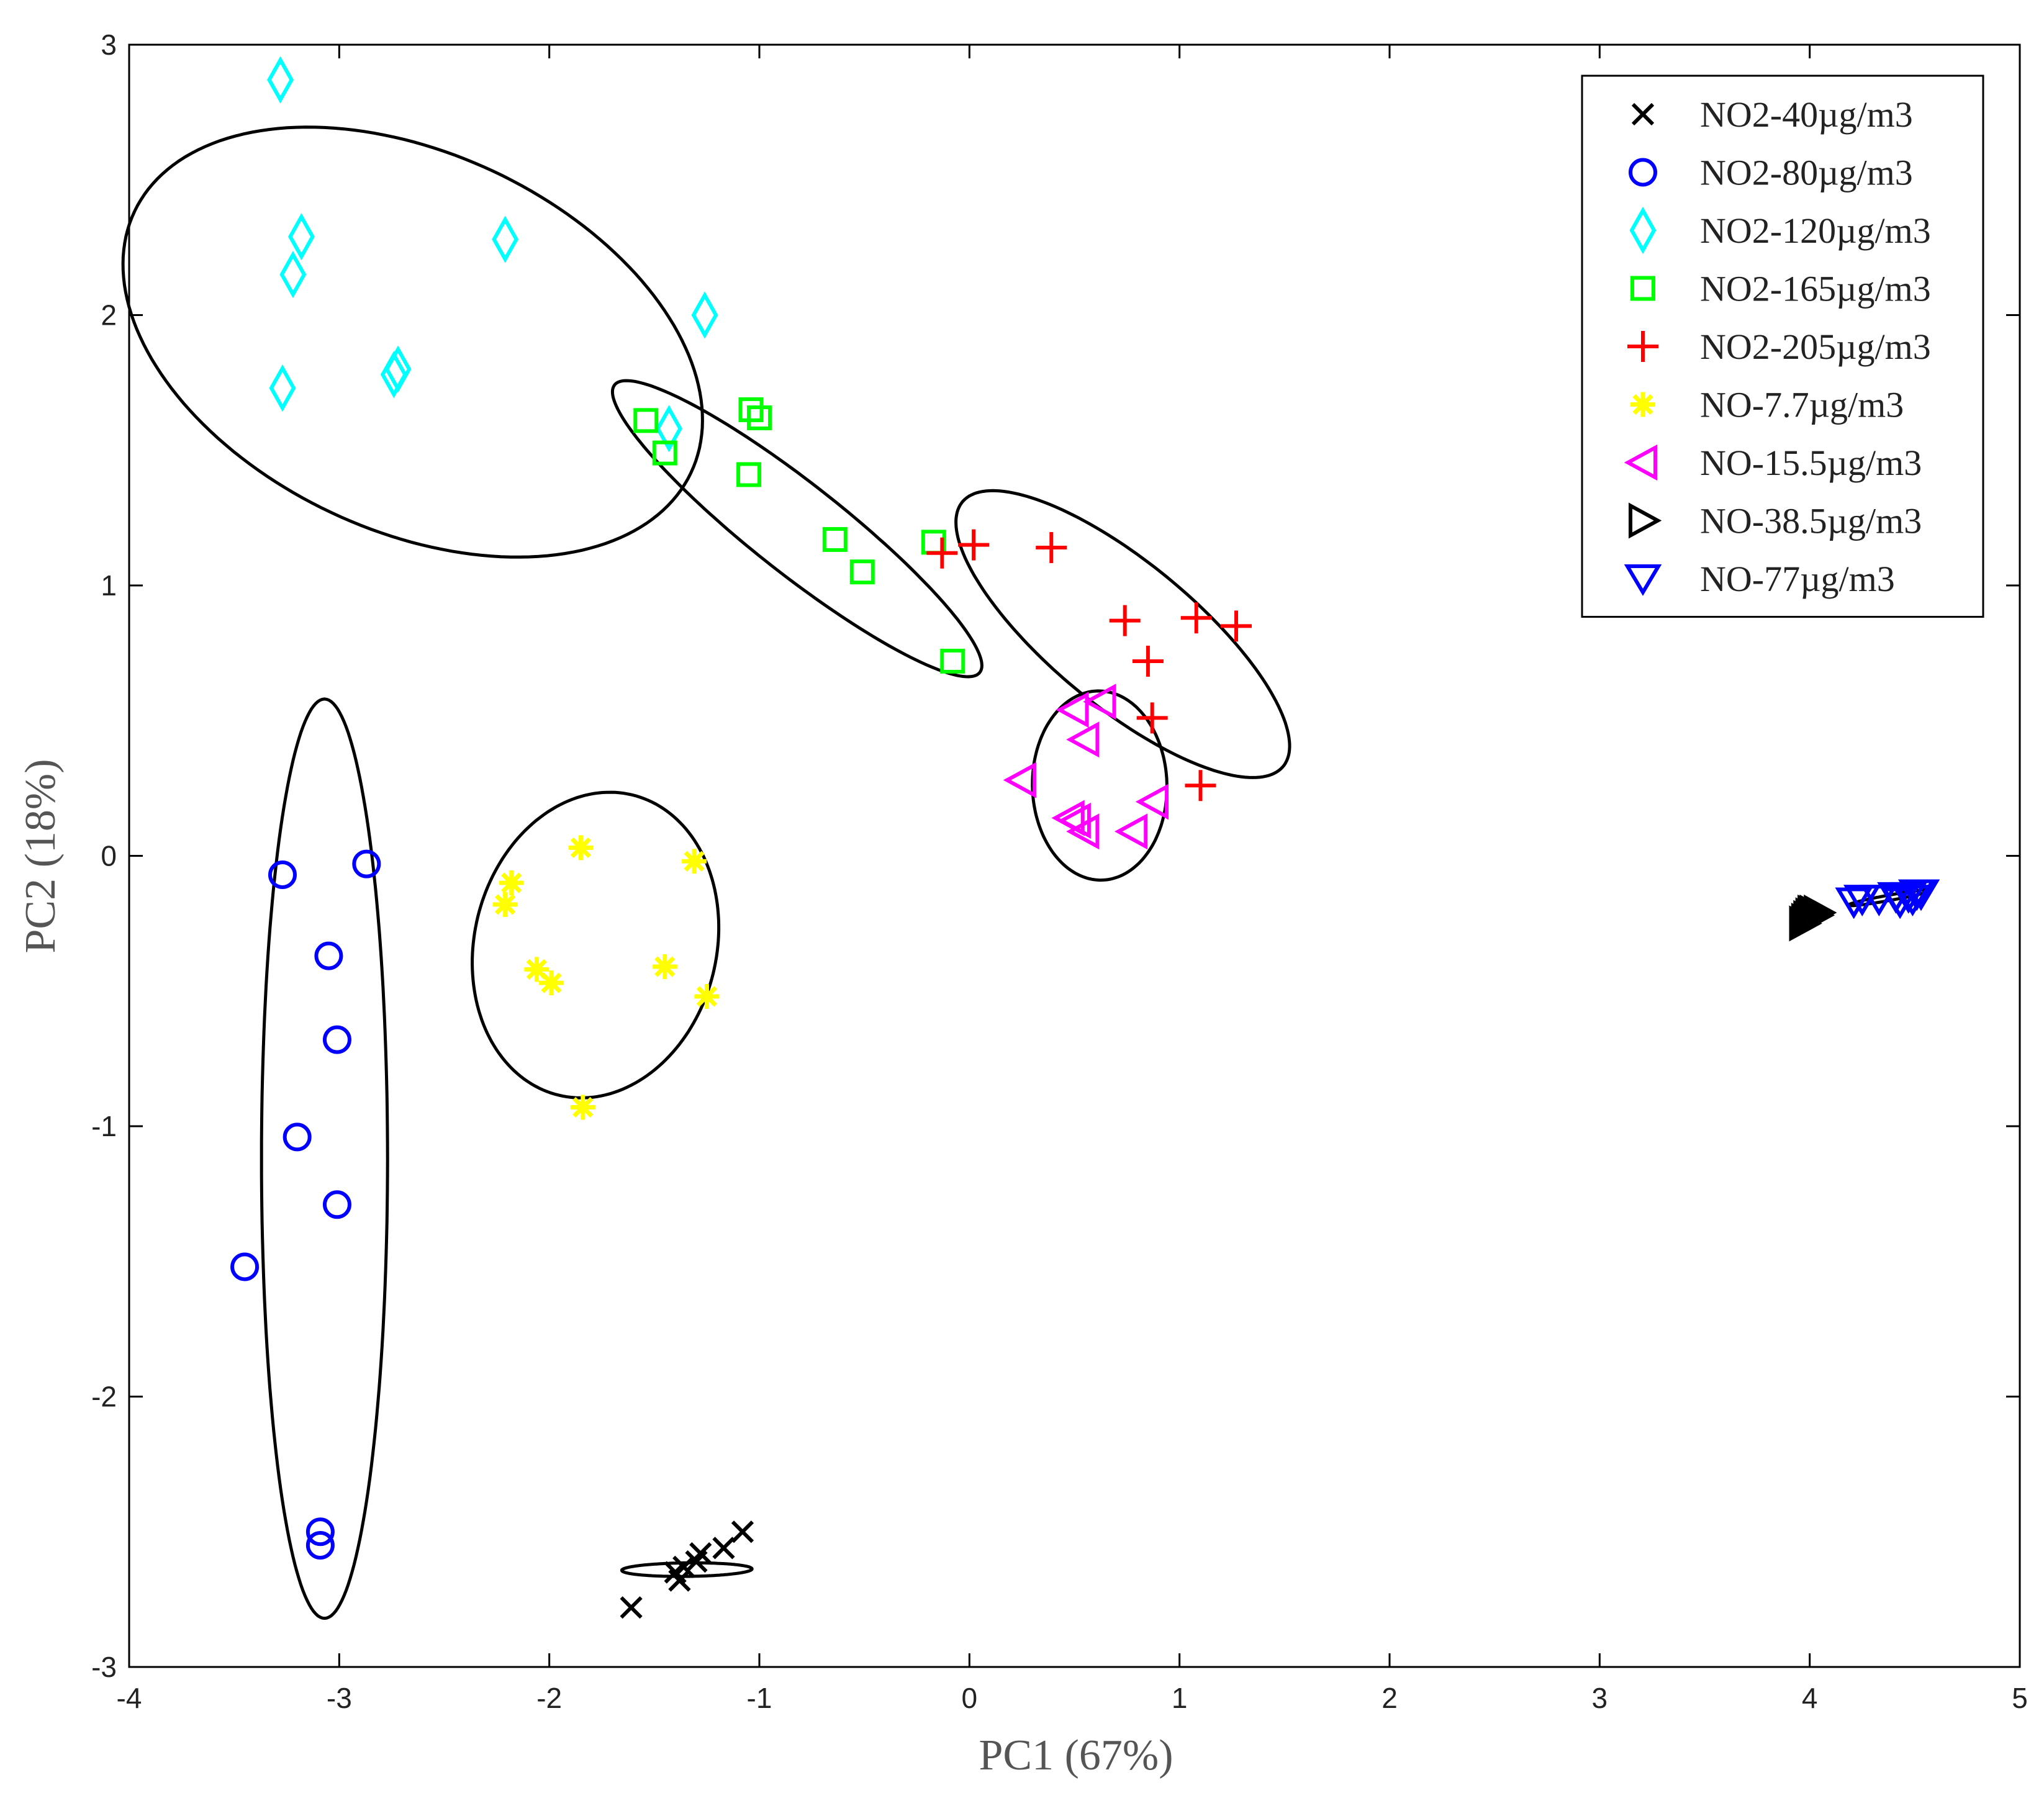 The height and width of the screenshot is (1793, 2044). Describe the element at coordinates (1811, 463) in the screenshot. I see `legend-label: NO-15.5µg/m3` at that location.